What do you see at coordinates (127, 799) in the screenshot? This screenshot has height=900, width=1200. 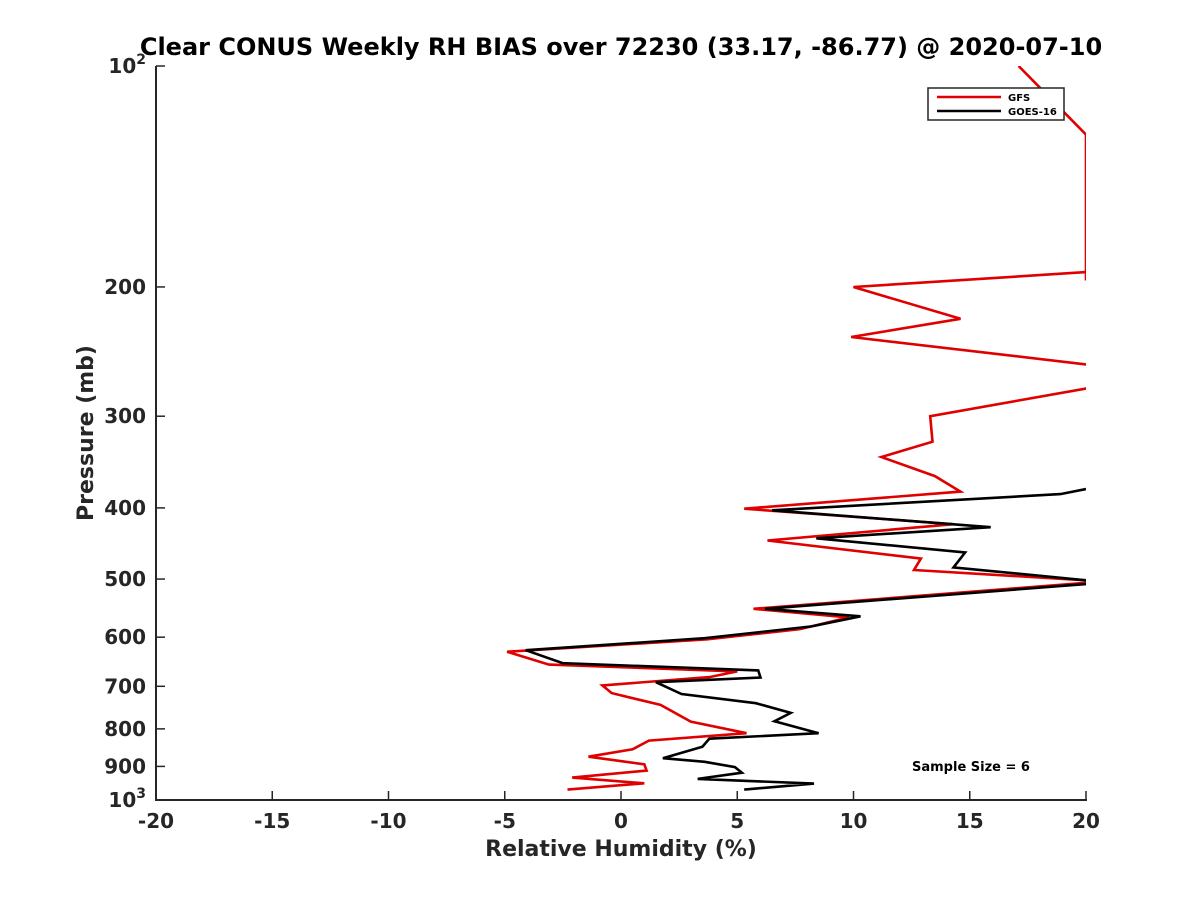 I see `y-tick-label: 10³` at bounding box center [127, 799].